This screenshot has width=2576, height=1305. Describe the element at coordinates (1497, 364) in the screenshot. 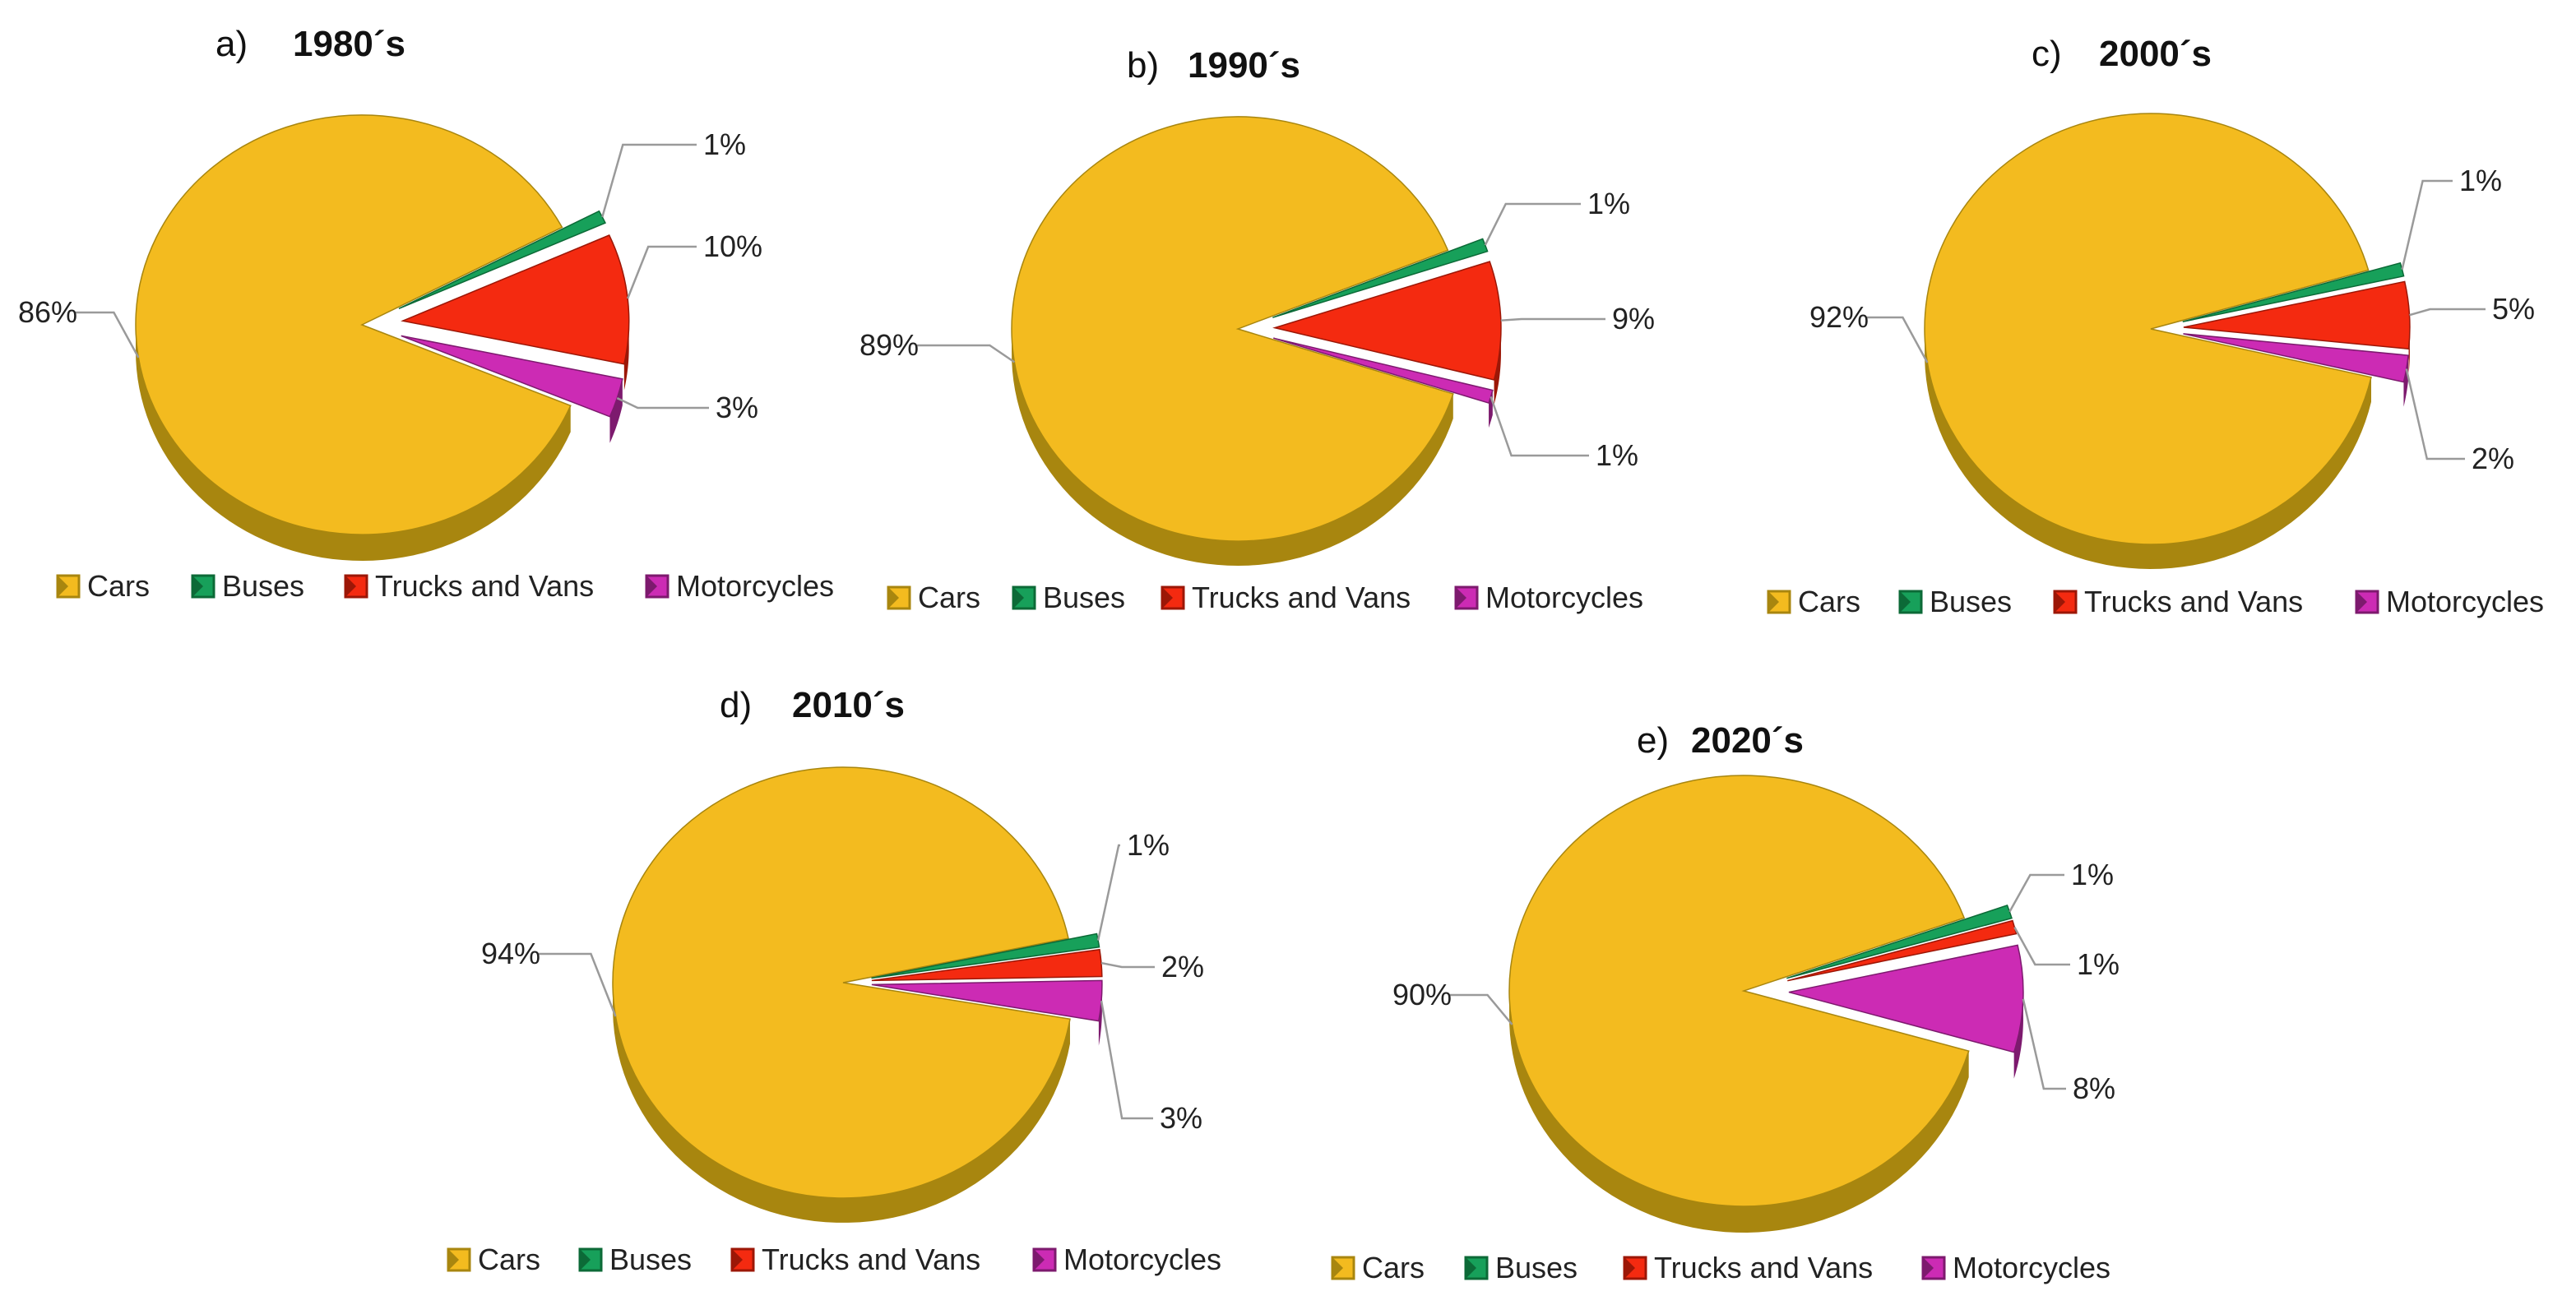

I see `pie-side-trucks-and-vans` at that location.